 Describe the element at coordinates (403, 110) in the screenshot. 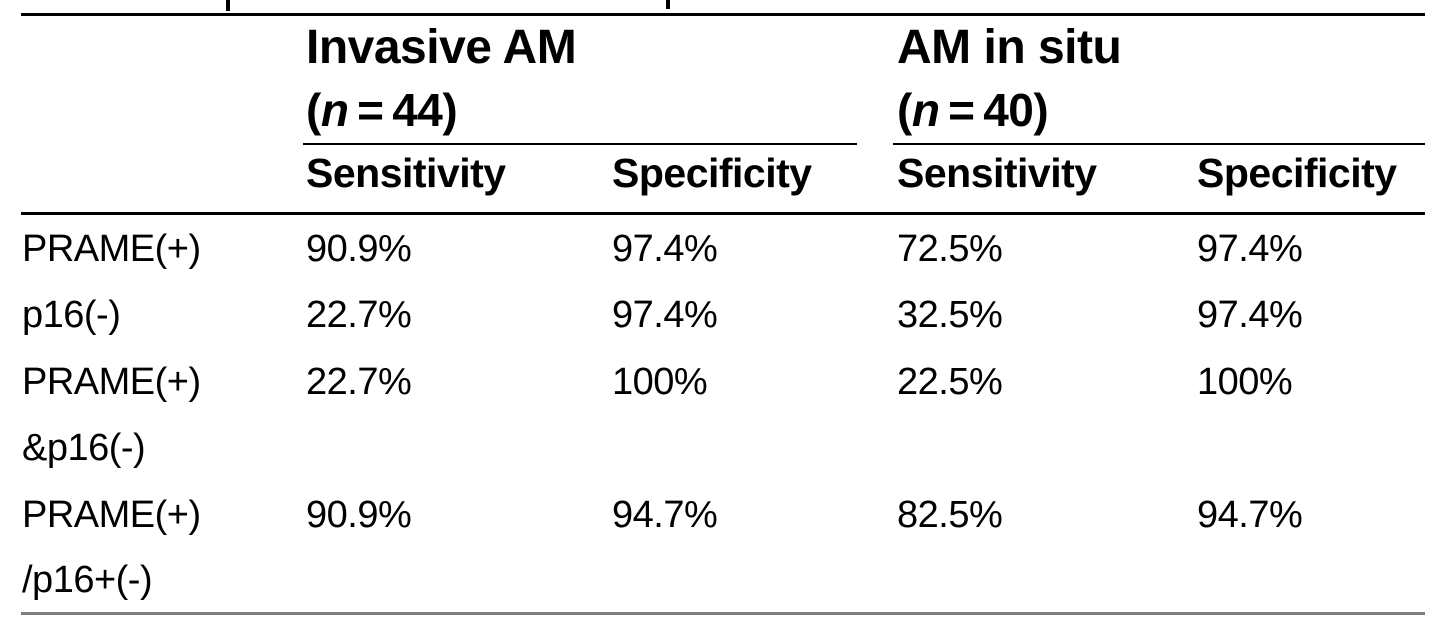

I see `count-value: = 44)` at that location.